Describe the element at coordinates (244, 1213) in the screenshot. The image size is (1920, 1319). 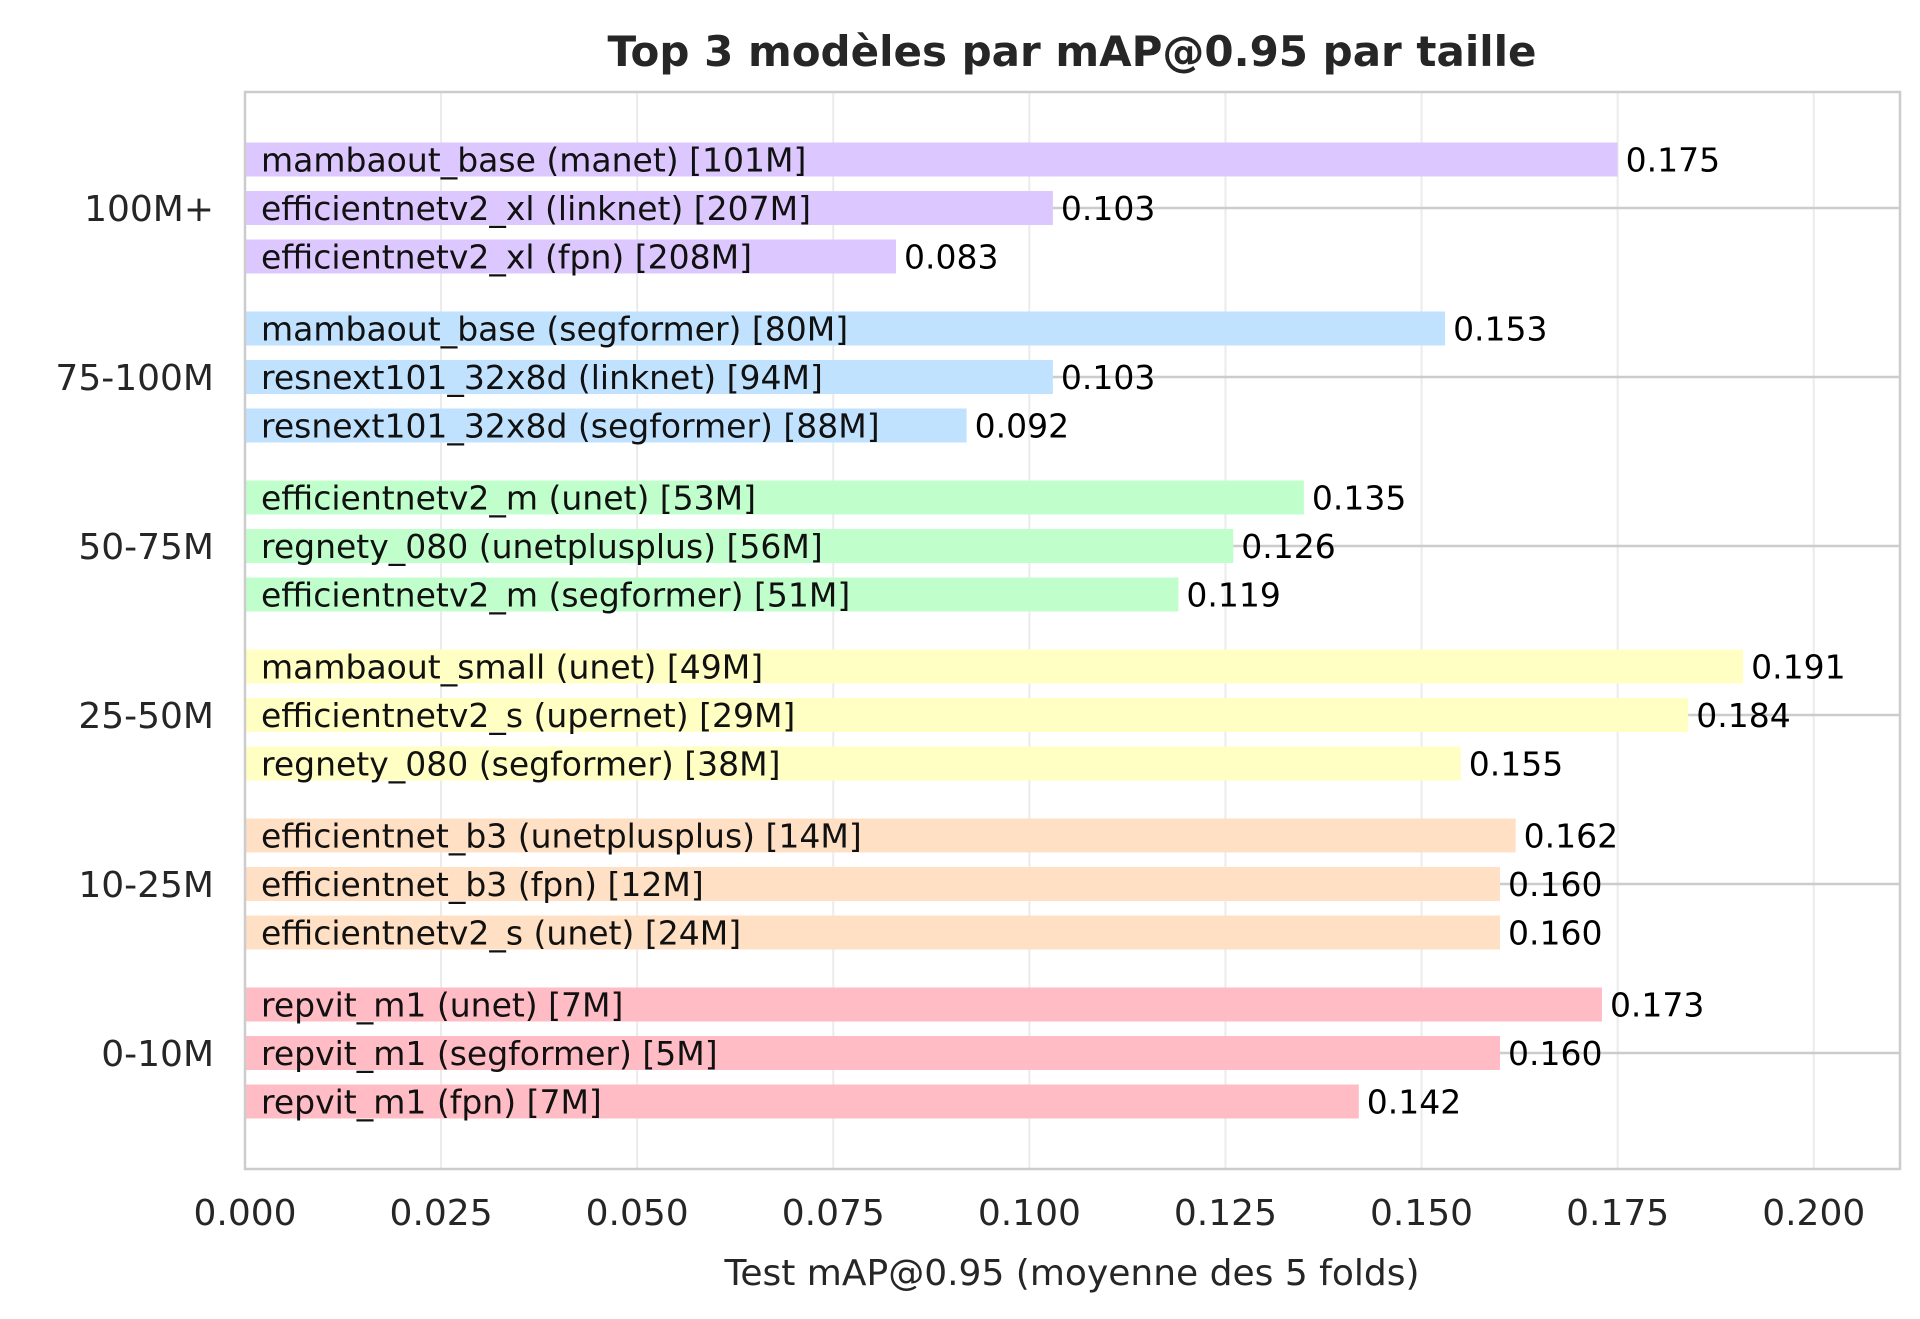
I see `x-tick-label: 0.000` at that location.